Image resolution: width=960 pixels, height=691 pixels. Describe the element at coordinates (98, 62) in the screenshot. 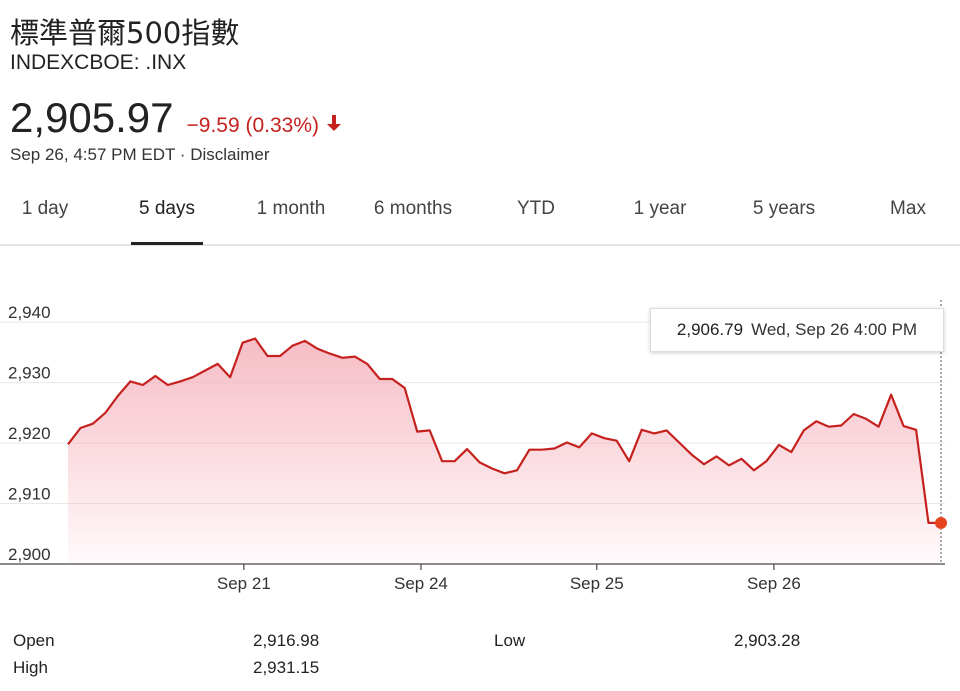

I see `ticker-symbol: INDEXCBOE: .INX` at that location.